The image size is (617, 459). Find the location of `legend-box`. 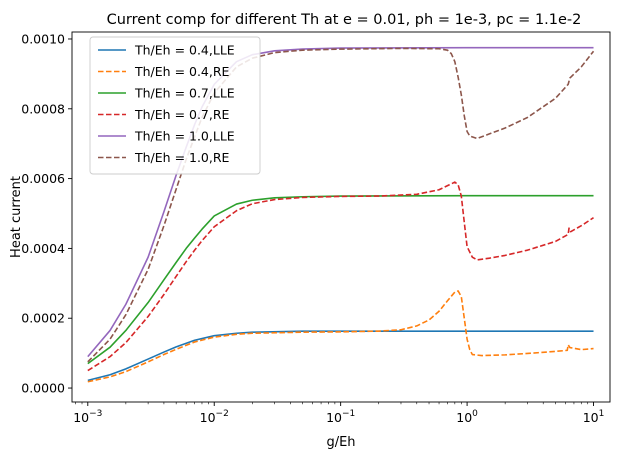

legend-box is located at coordinates (175, 105).